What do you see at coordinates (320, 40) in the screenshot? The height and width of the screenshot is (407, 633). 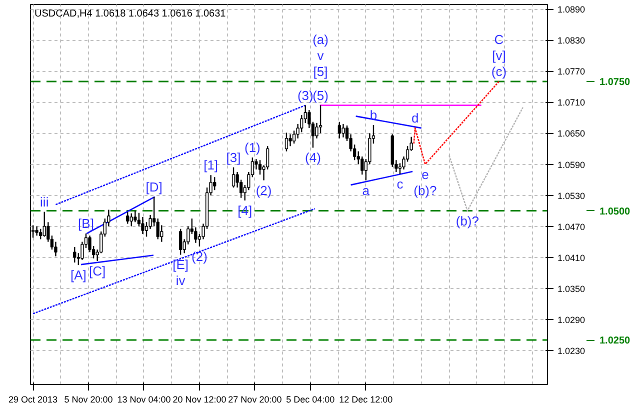 I see `annotation: (a)` at bounding box center [320, 40].